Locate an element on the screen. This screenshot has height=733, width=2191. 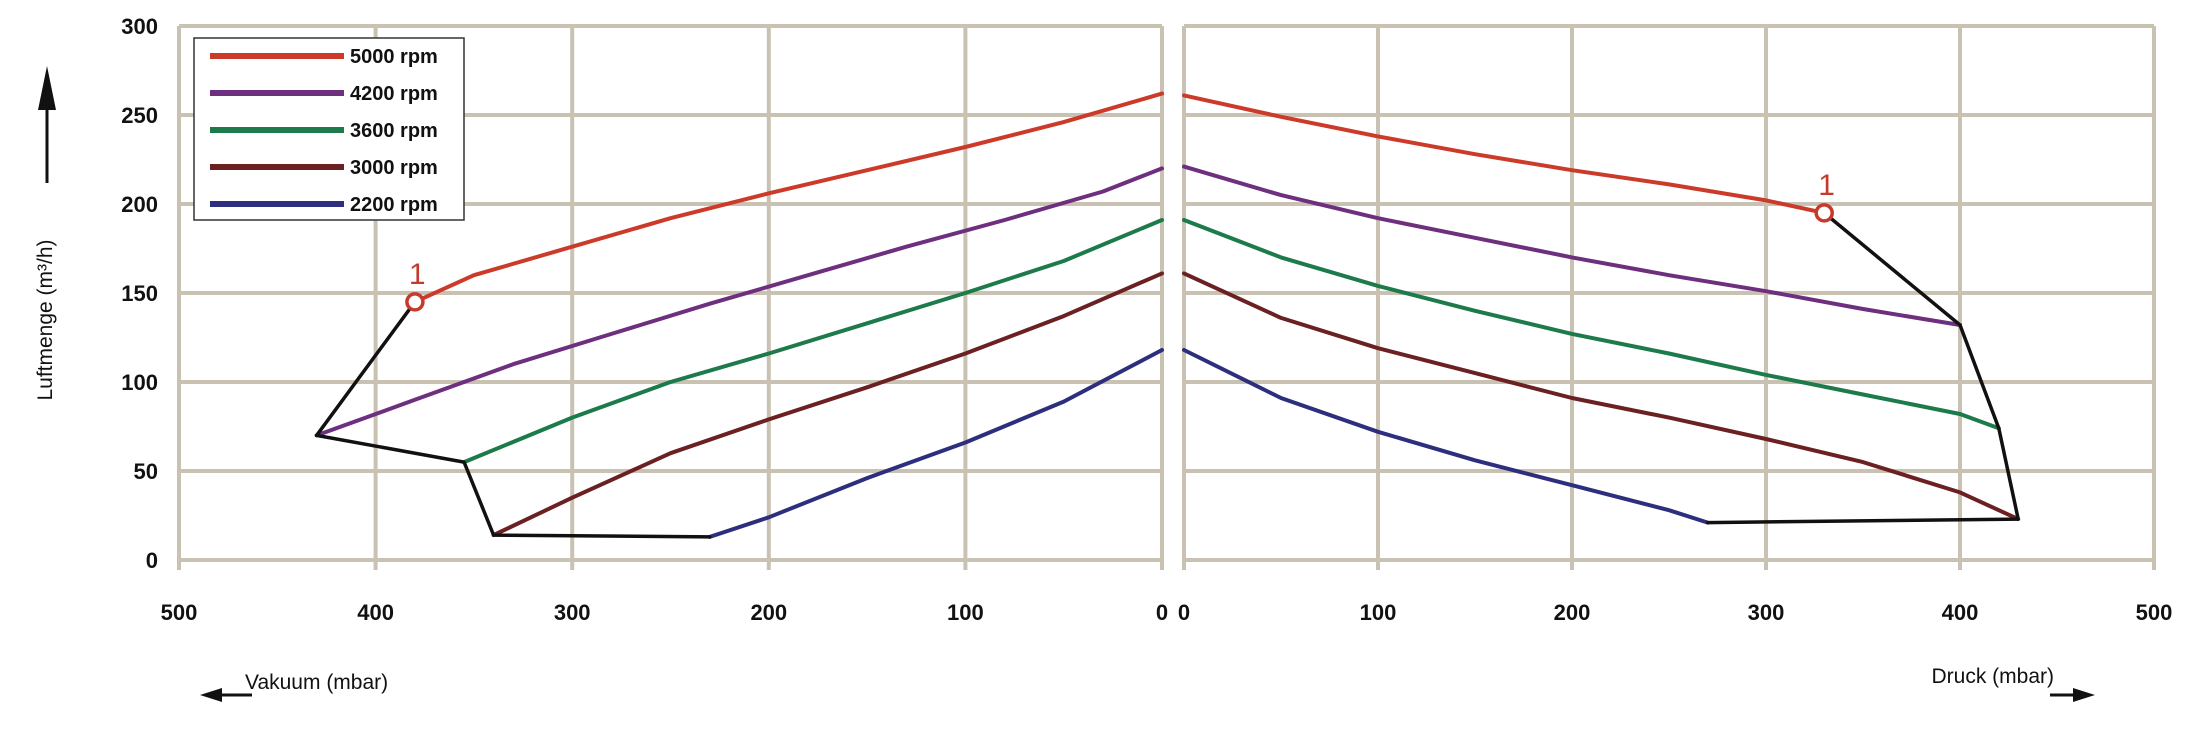
vakuum-arrow is located at coordinates (226, 695).